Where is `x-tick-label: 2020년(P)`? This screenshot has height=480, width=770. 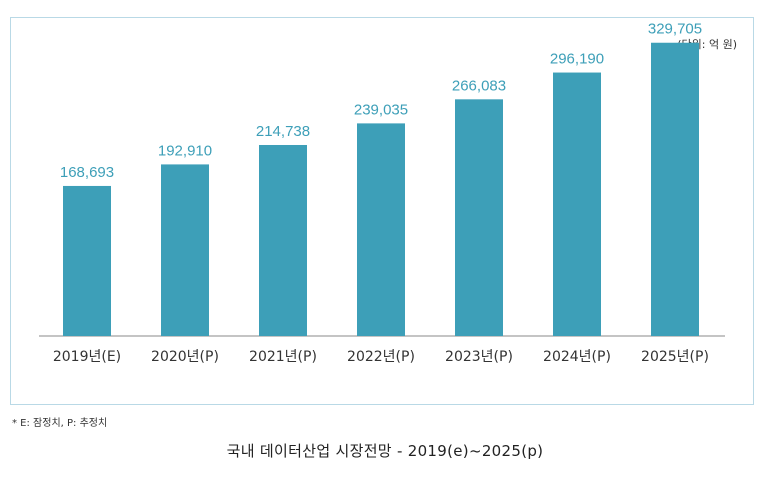 x-tick-label: 2020년(P) is located at coordinates (185, 357).